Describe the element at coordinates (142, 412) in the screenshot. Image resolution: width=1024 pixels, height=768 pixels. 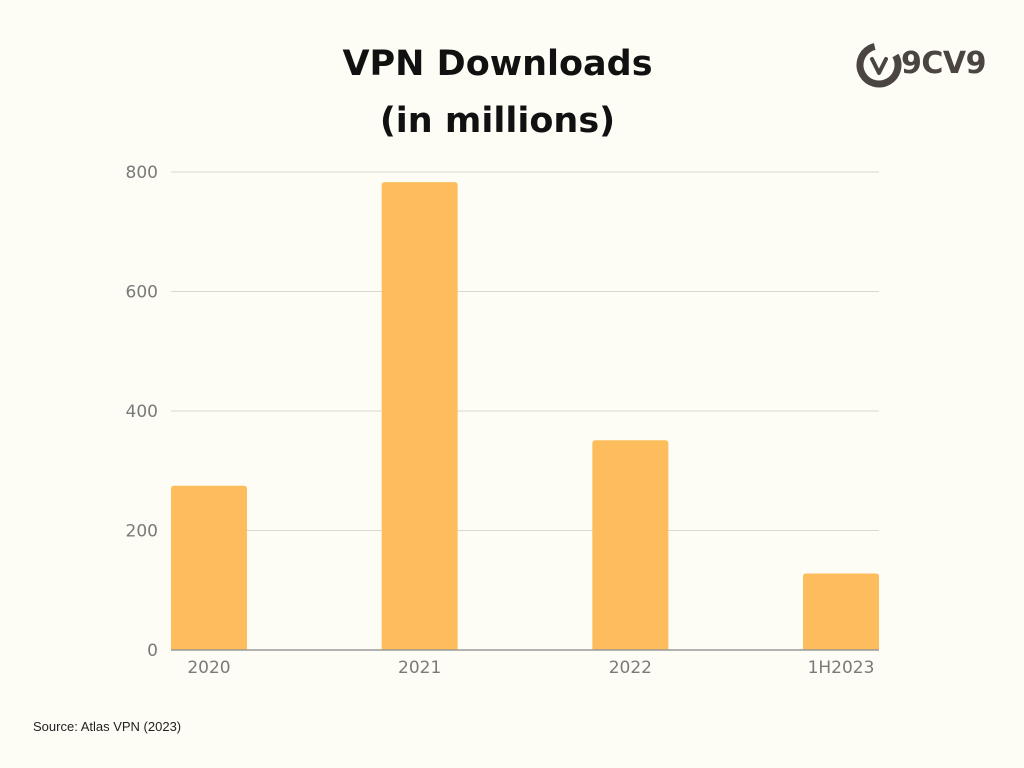
I see `y-tick-label: 400` at that location.